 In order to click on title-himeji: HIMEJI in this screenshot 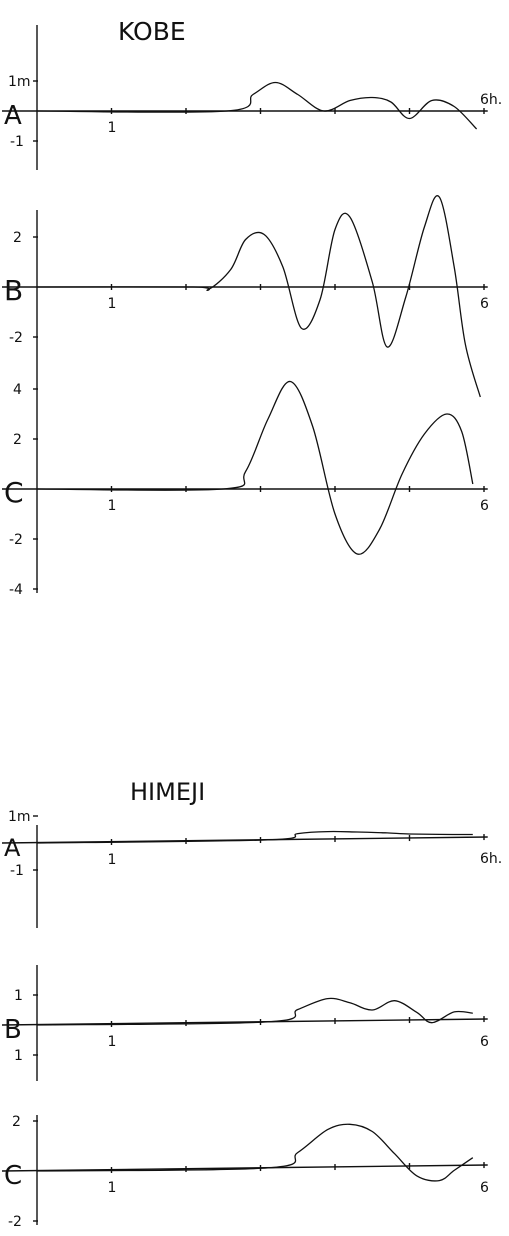, I will do `click(167, 792)`.